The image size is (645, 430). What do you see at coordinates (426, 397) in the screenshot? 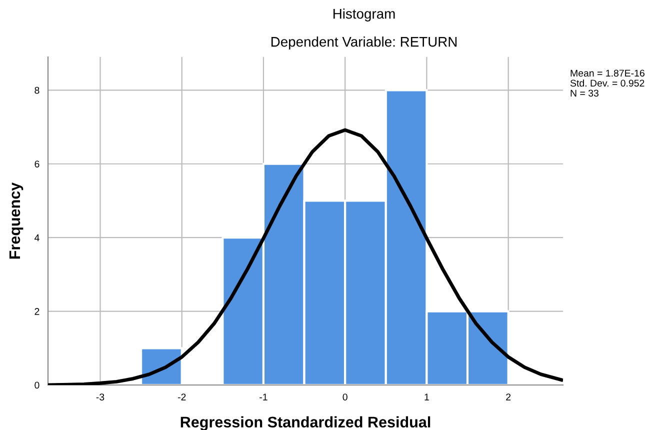
I see `x-tick-label: 1` at bounding box center [426, 397].